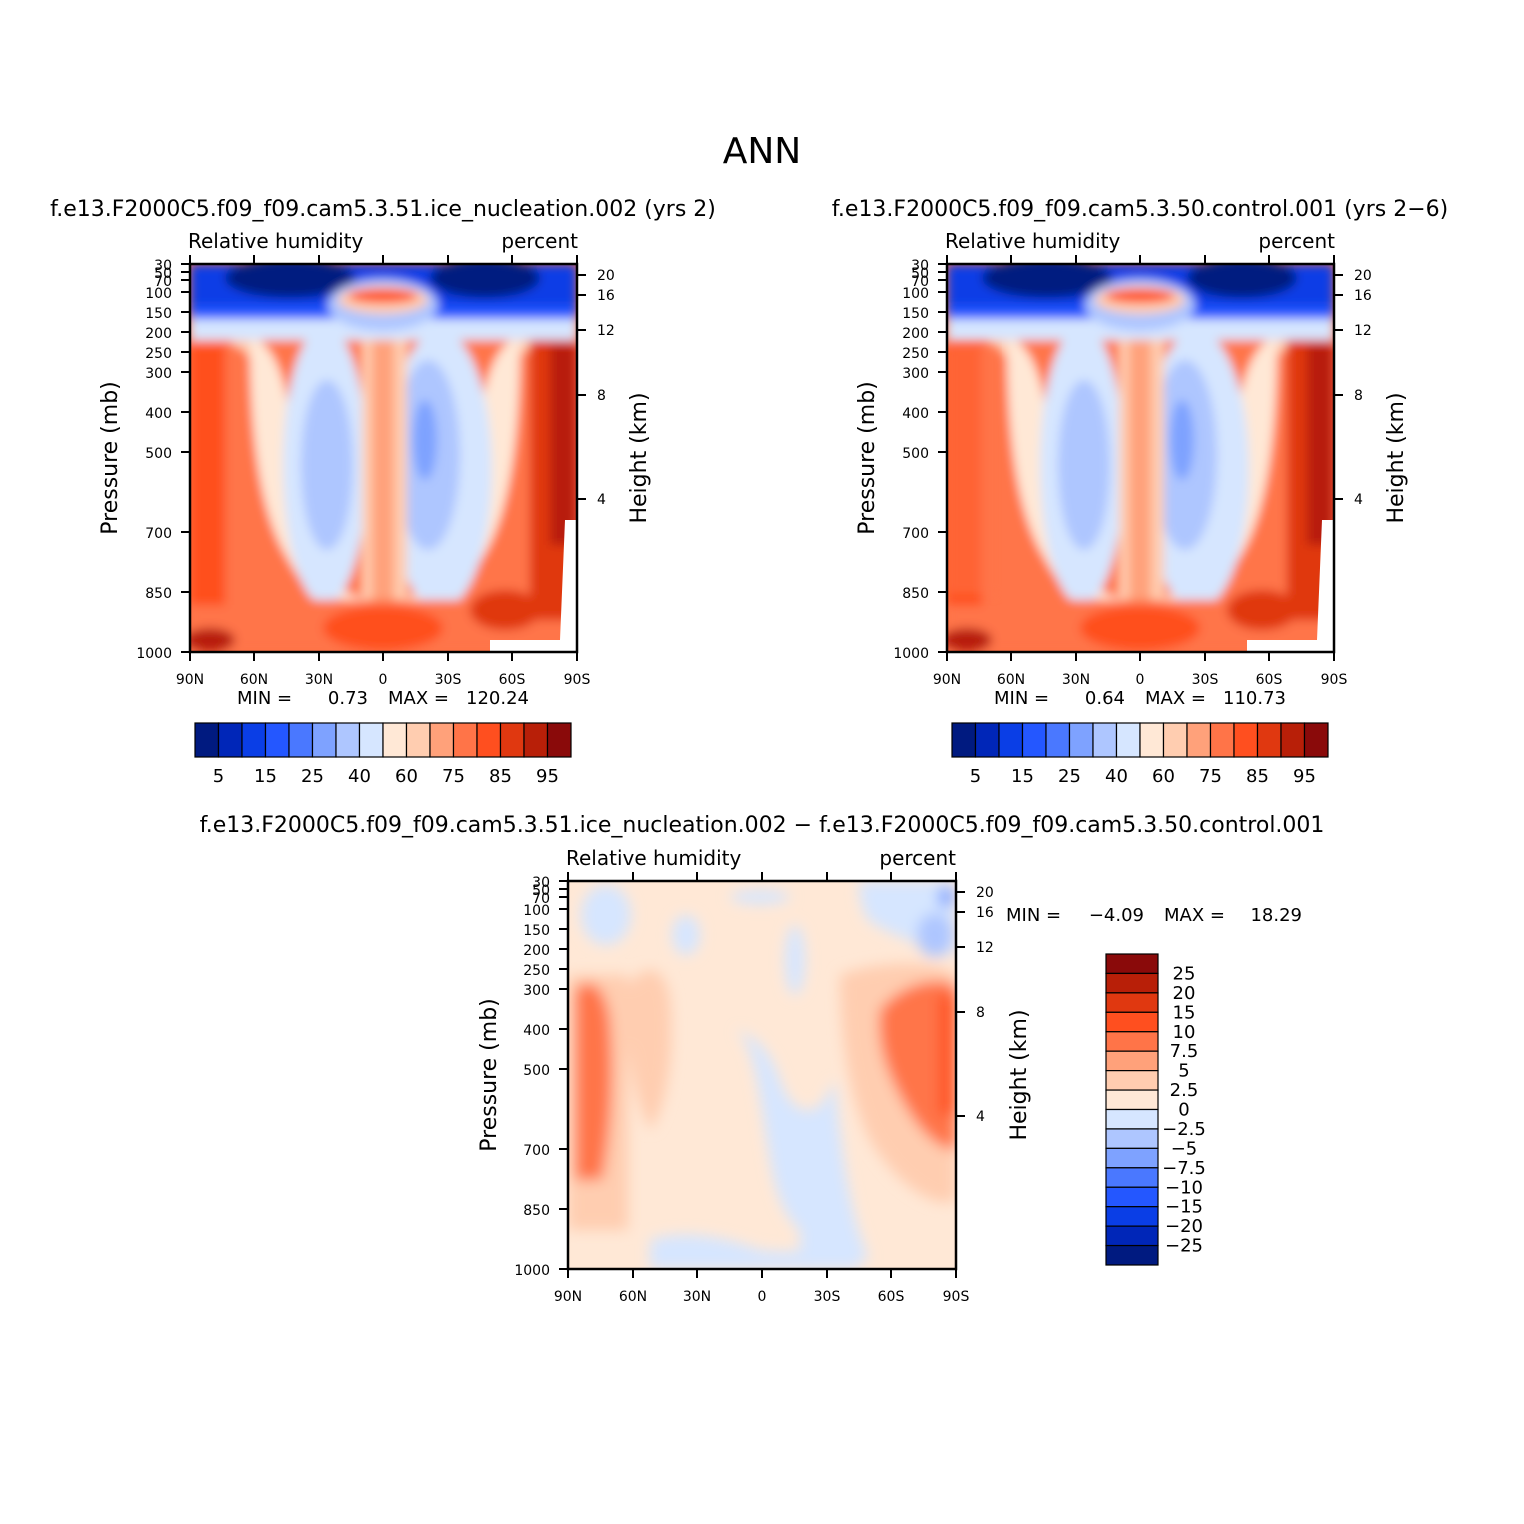  I want to click on x-tick-label: 30N, so click(697, 1297).